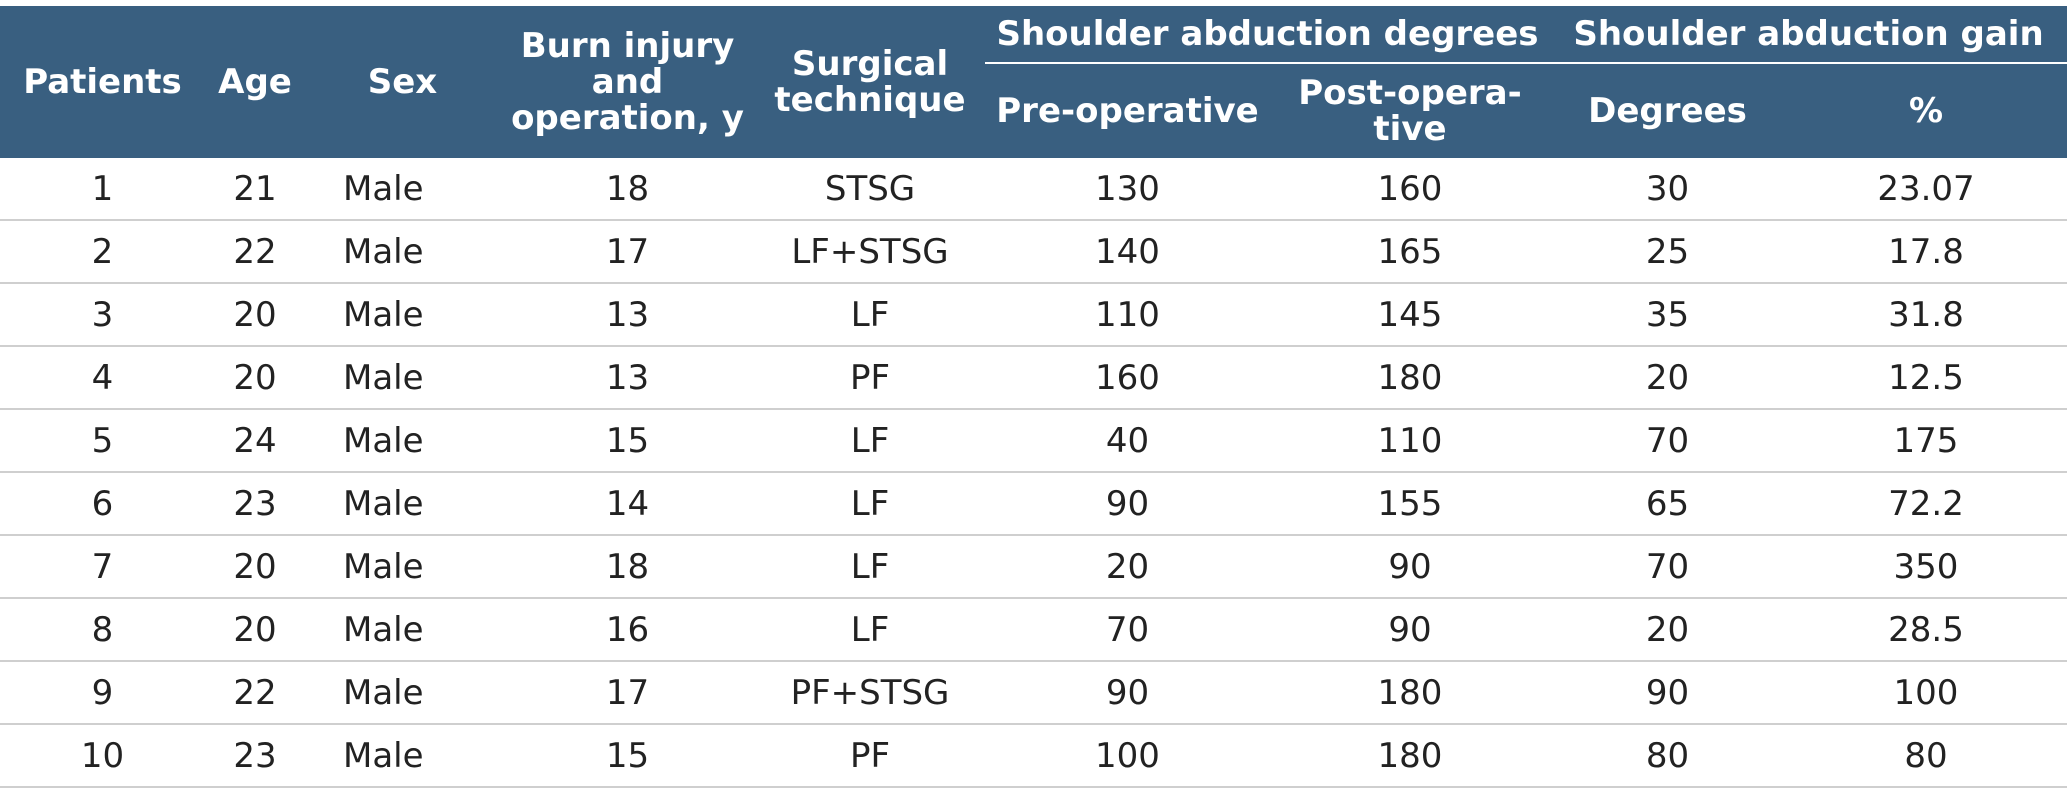 This screenshot has width=2067, height=801. I want to click on cell-technique: PF+STSG, so click(870, 693).